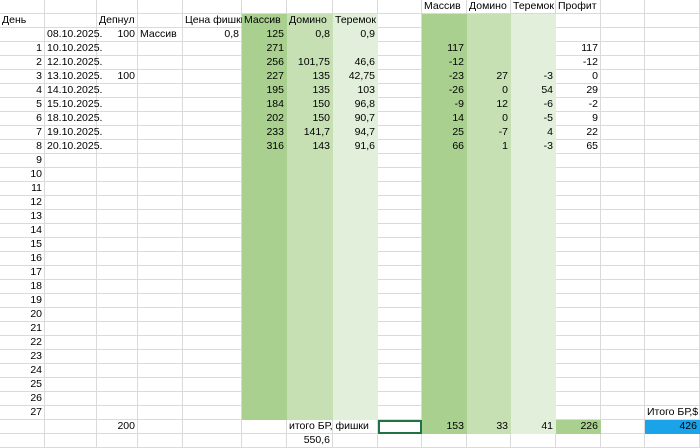 The height and width of the screenshot is (448, 700). What do you see at coordinates (578, 49) in the screenshot?
I see `cell: 117` at bounding box center [578, 49].